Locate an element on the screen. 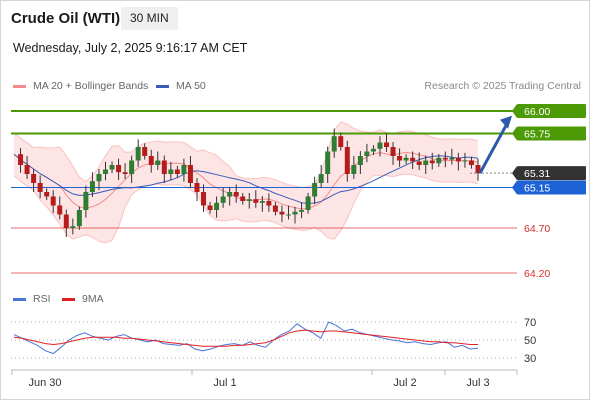 This screenshot has height=400, width=590. legend-rsi: RSI is located at coordinates (32, 299).